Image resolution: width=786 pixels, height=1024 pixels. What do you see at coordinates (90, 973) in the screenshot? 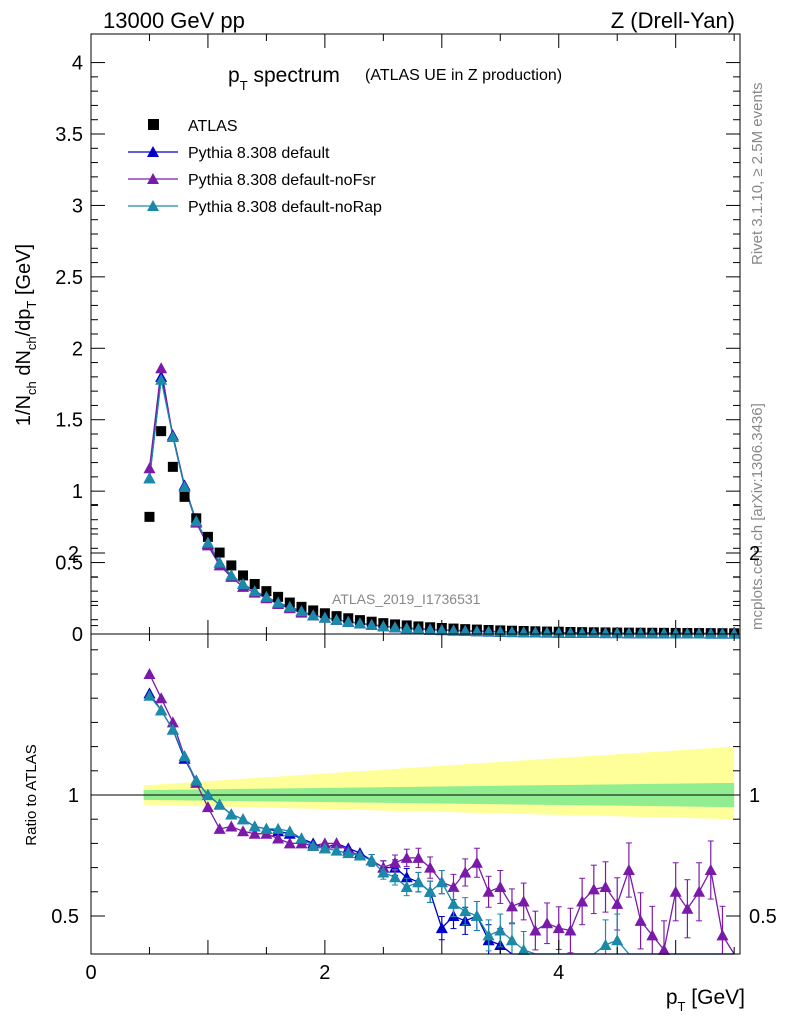
I see `ratio-xtick-label: 0` at bounding box center [90, 973].